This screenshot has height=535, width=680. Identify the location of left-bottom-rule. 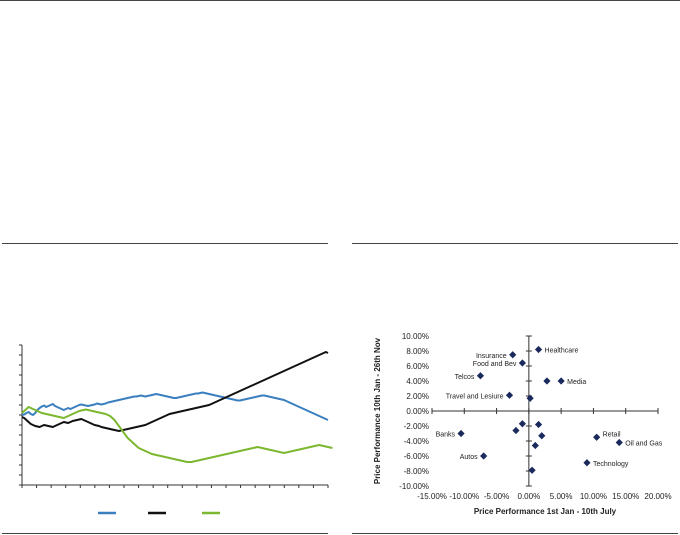
(165, 533).